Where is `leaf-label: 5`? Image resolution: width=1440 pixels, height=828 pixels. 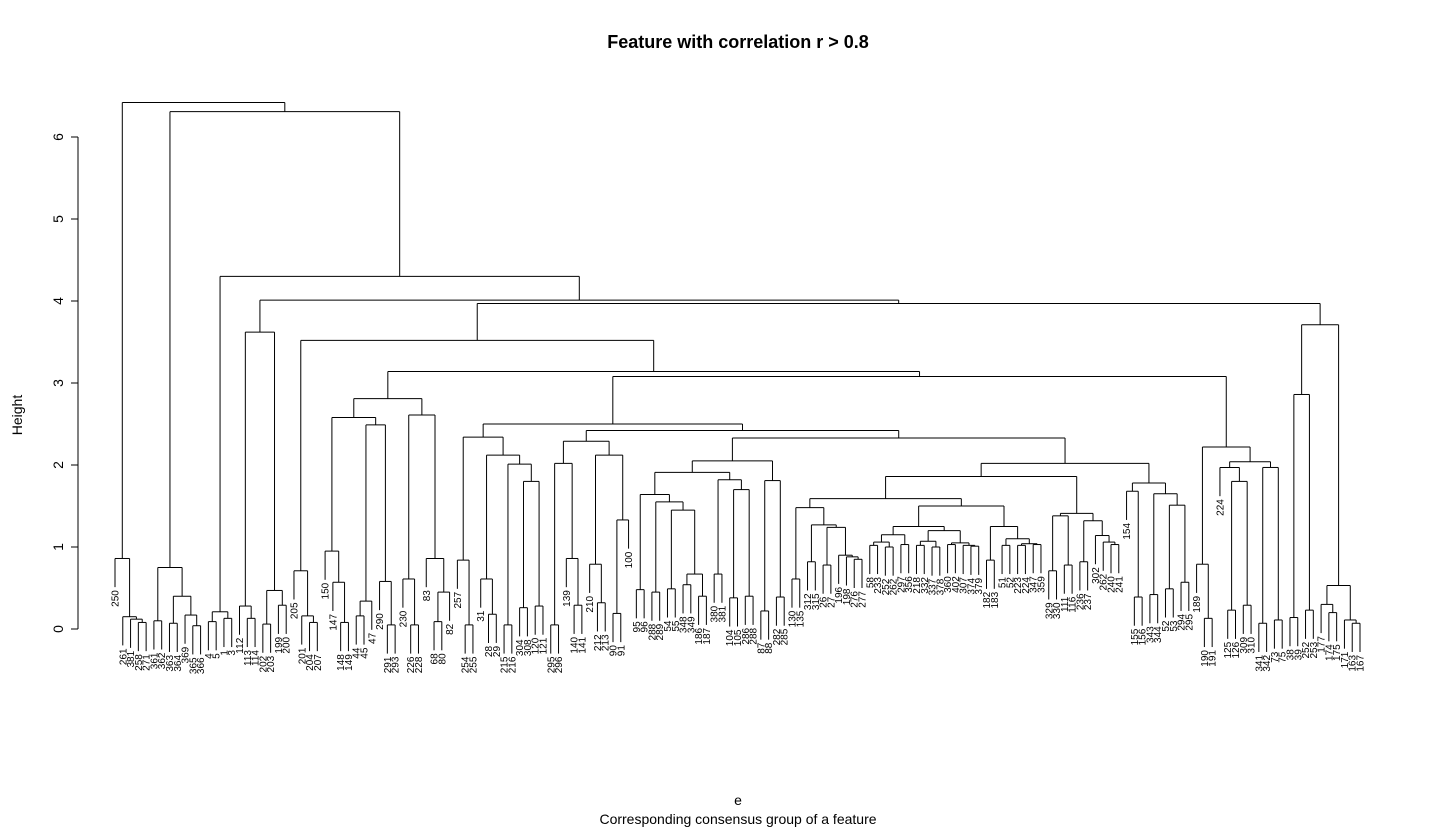
leaf-label: 5 is located at coordinates (217, 656).